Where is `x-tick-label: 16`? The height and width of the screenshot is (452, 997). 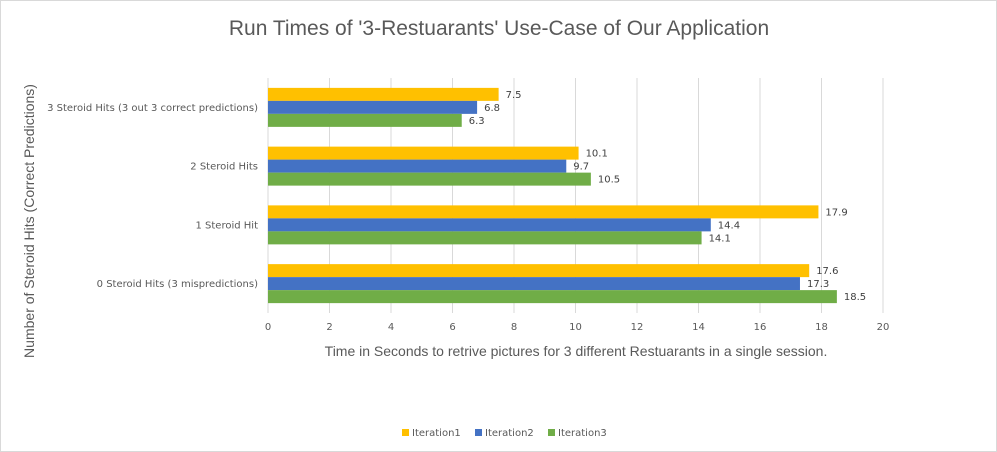 x-tick-label: 16 is located at coordinates (760, 327).